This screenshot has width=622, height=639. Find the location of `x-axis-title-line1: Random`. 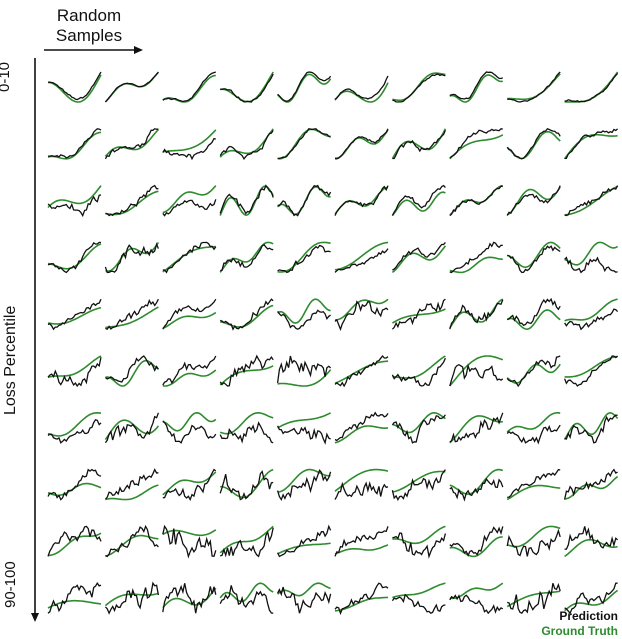

x-axis-title-line1: Random is located at coordinates (89, 15).